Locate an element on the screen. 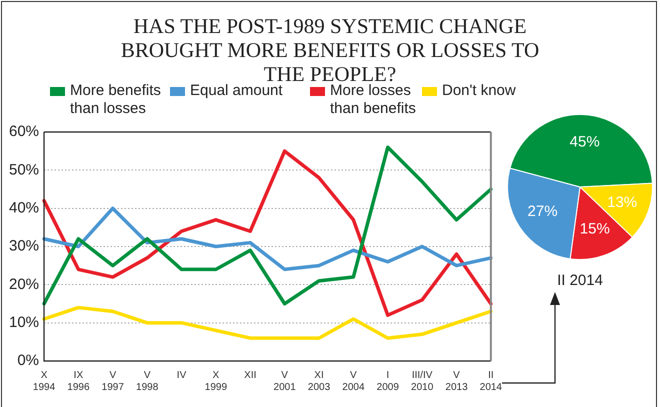 The width and height of the screenshot is (660, 407). data-label: 27% is located at coordinates (543, 211).